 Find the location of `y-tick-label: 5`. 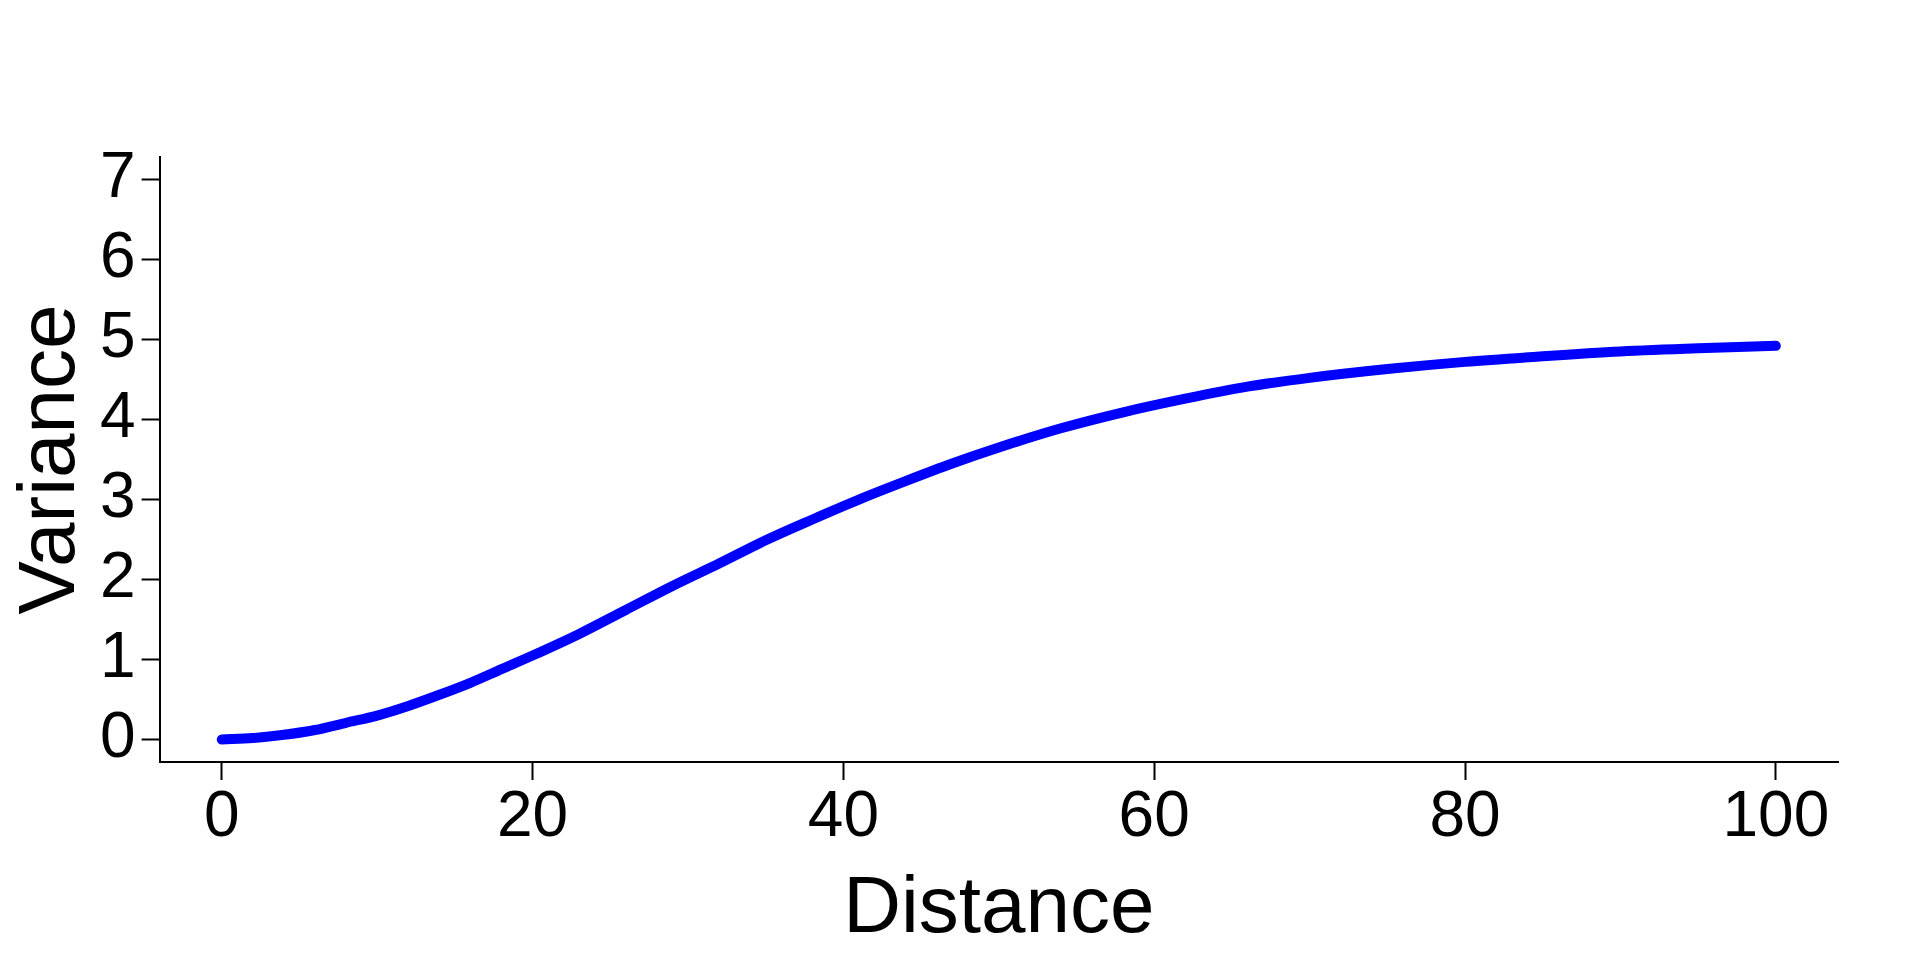

y-tick-label: 5 is located at coordinates (118, 335).